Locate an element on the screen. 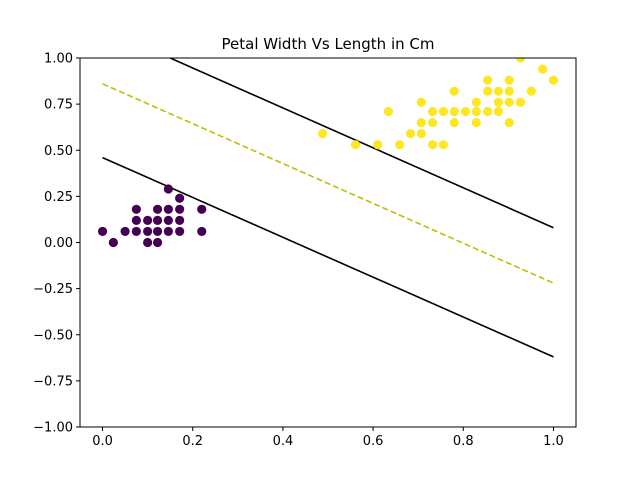 The image size is (640, 480). x-tick-label: 1.0 is located at coordinates (553, 441).